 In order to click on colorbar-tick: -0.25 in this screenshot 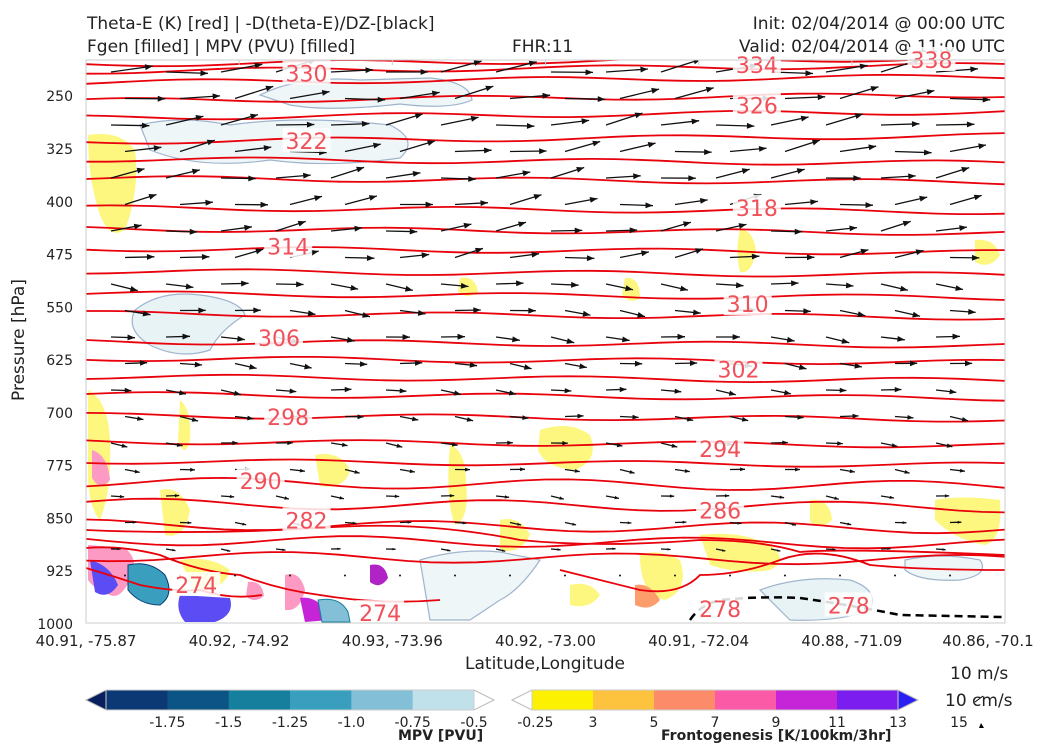, I will do `click(535, 723)`.